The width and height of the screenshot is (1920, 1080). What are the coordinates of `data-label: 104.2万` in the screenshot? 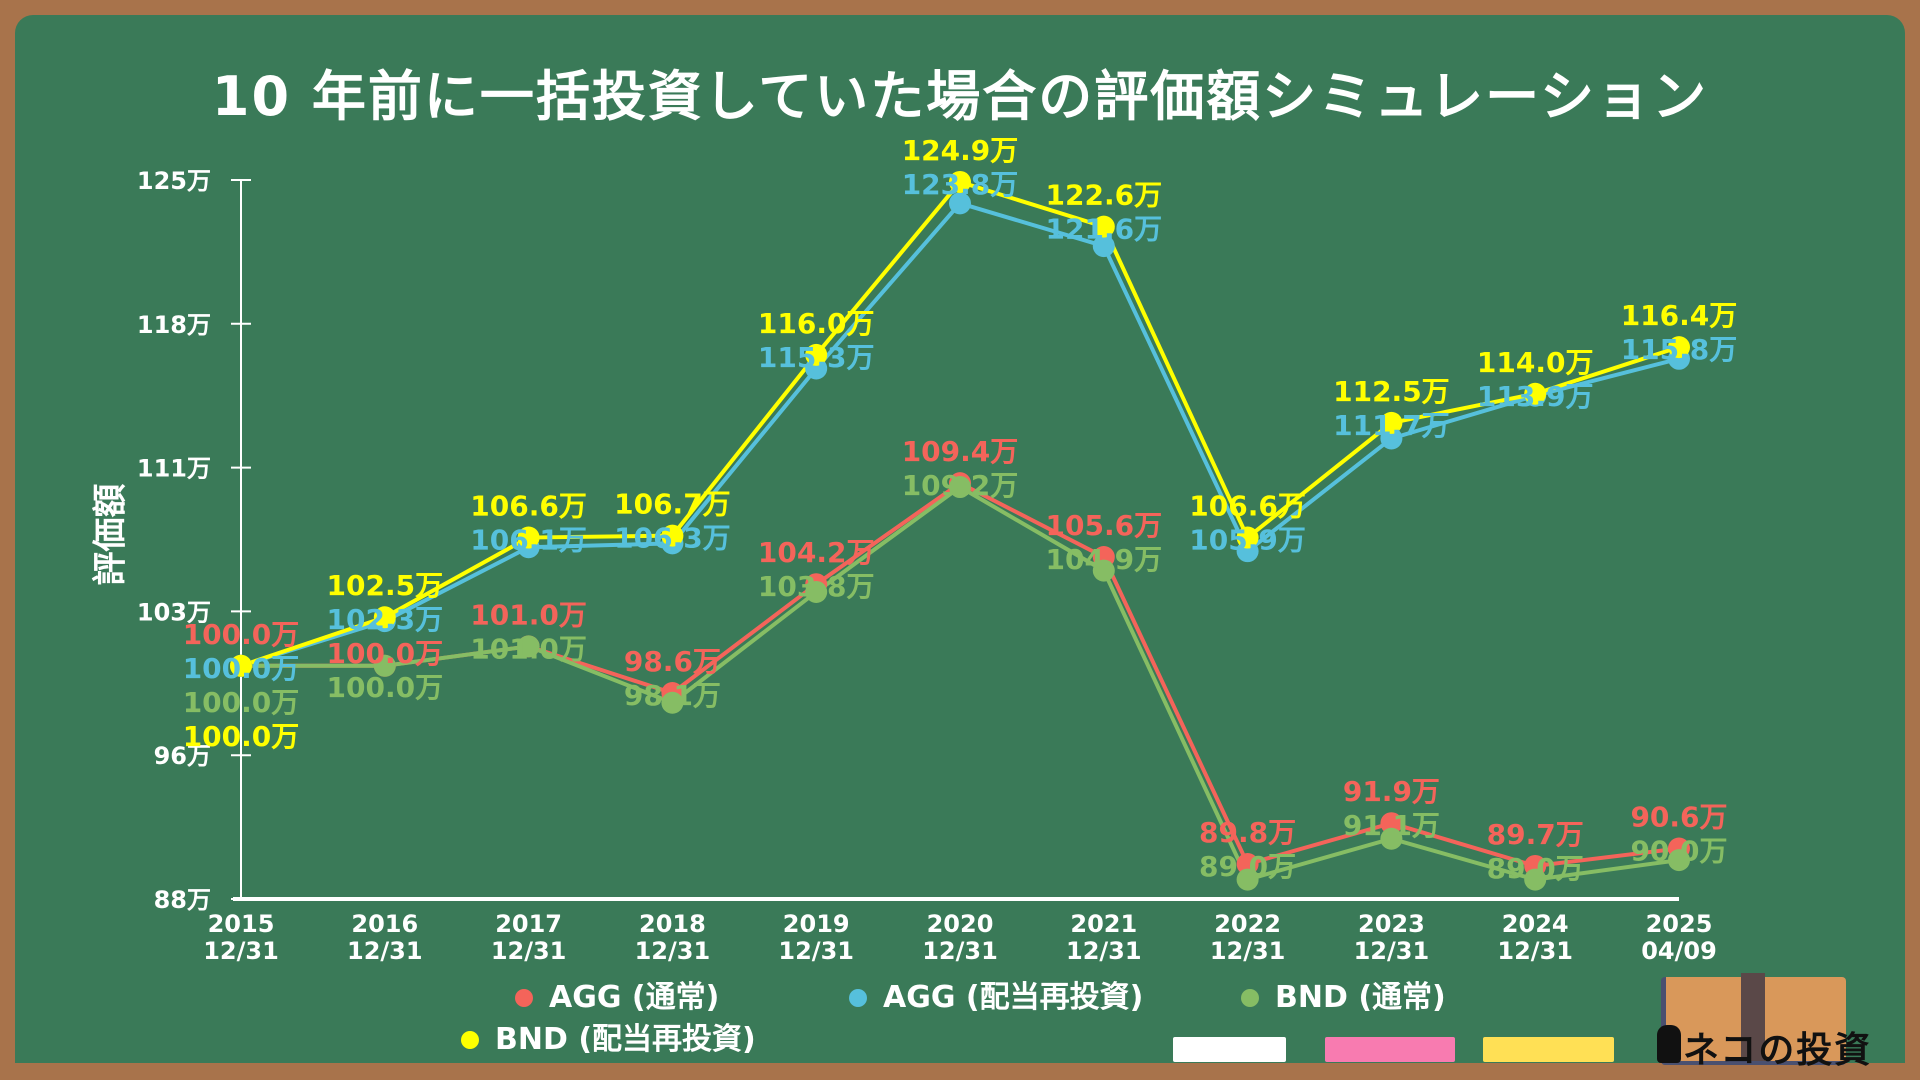 It's located at (816, 552).